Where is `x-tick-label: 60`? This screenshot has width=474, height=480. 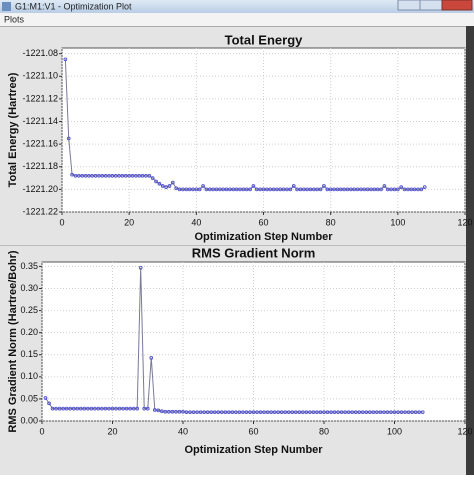 x-tick-label: 60 is located at coordinates (263, 222).